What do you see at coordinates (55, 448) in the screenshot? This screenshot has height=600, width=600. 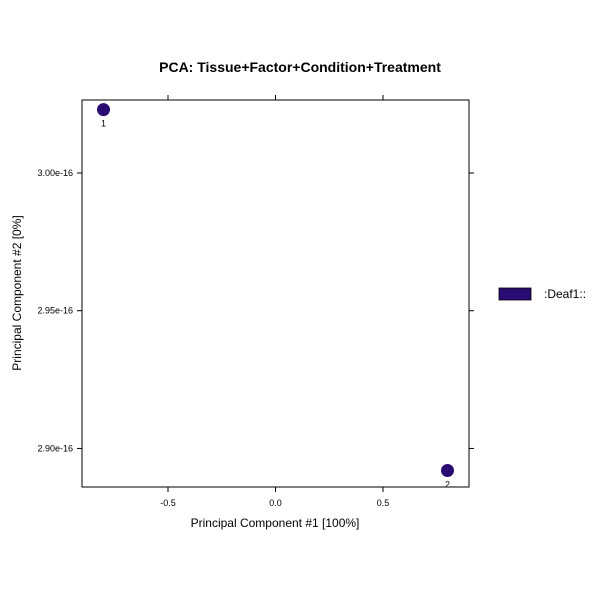 I see `y-tick-label: 2.90e-16` at bounding box center [55, 448].